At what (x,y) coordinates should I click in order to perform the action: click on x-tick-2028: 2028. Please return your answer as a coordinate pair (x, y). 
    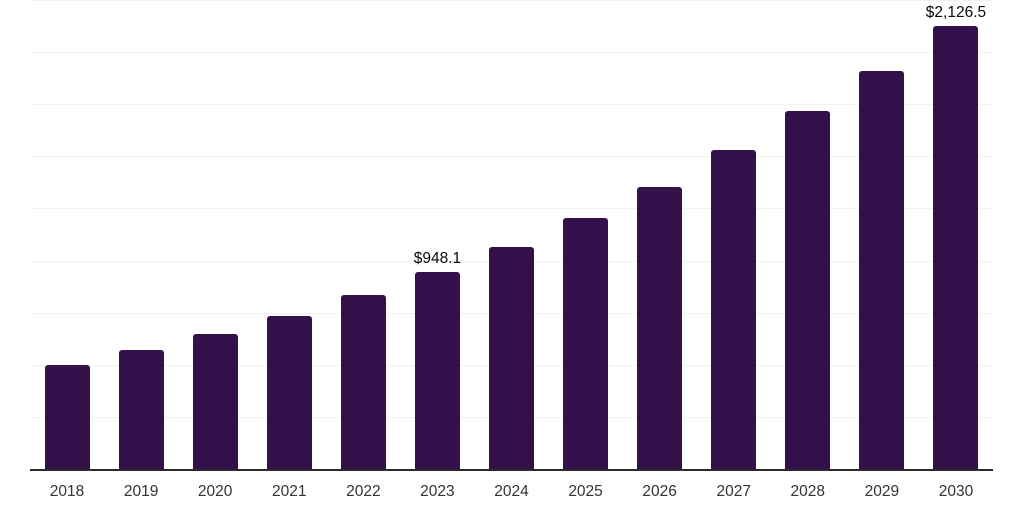
    Looking at the image, I should click on (808, 491).